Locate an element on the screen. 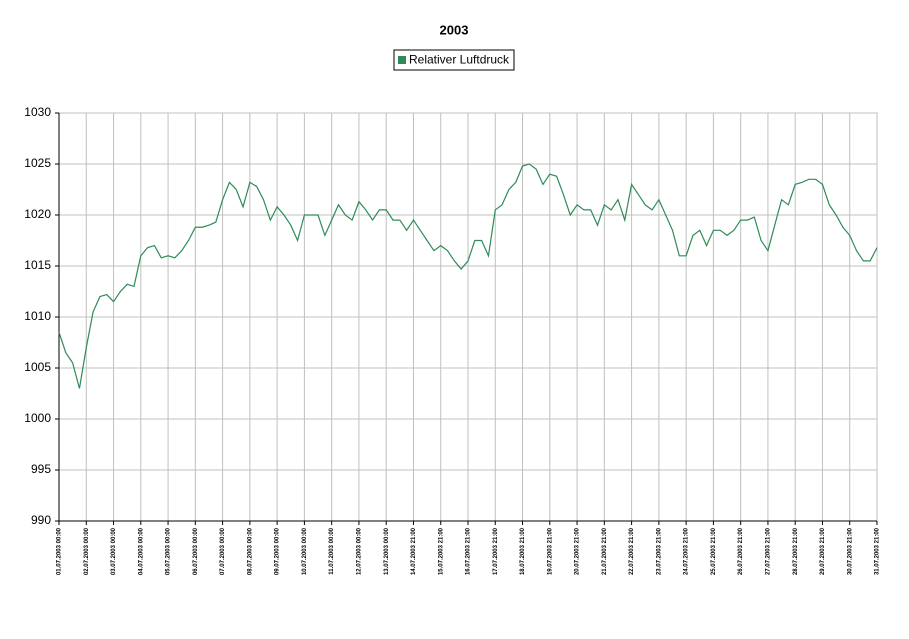 This screenshot has height=639, width=909. x-tick-label: 29.07.2003 21:00 is located at coordinates (823, 551).